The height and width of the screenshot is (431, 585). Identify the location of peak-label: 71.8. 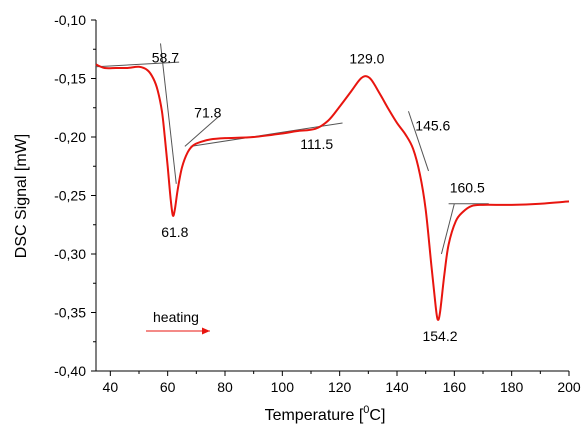
(207, 112).